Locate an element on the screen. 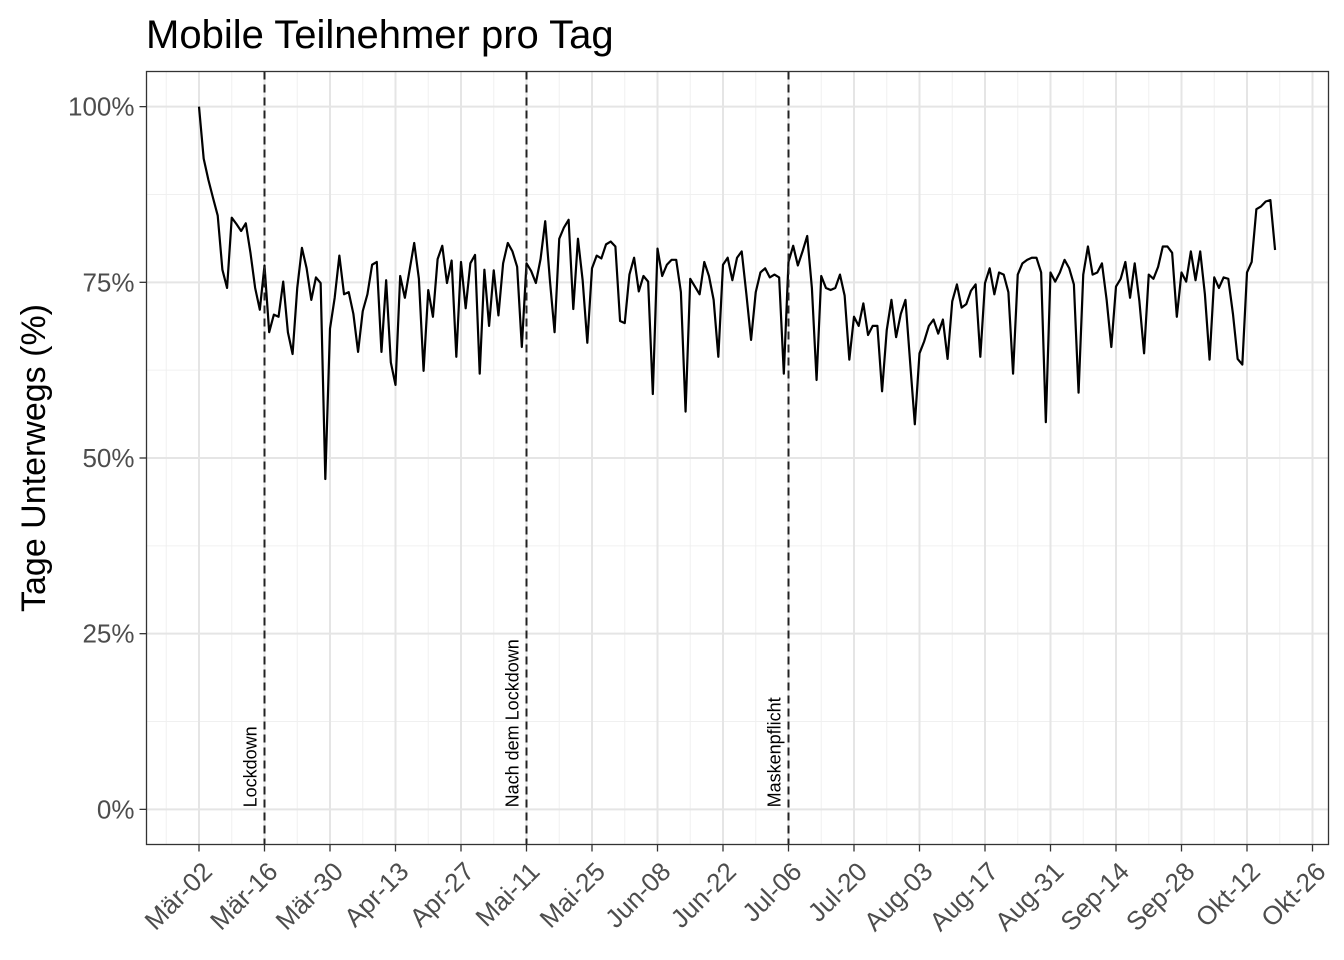 Image resolution: width=1344 pixels, height=960 pixels. x-tick-label: Mär-16 is located at coordinates (243, 895).